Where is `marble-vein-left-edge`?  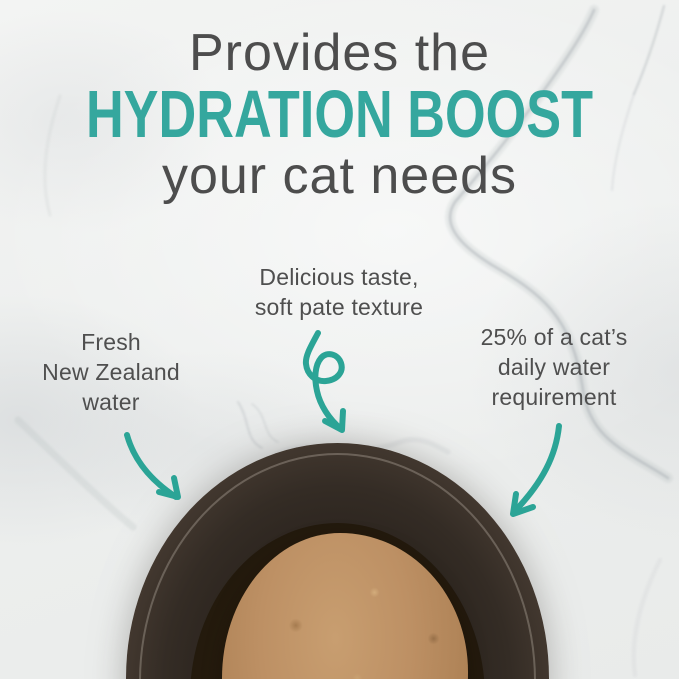 marble-vein-left-edge is located at coordinates (52, 155).